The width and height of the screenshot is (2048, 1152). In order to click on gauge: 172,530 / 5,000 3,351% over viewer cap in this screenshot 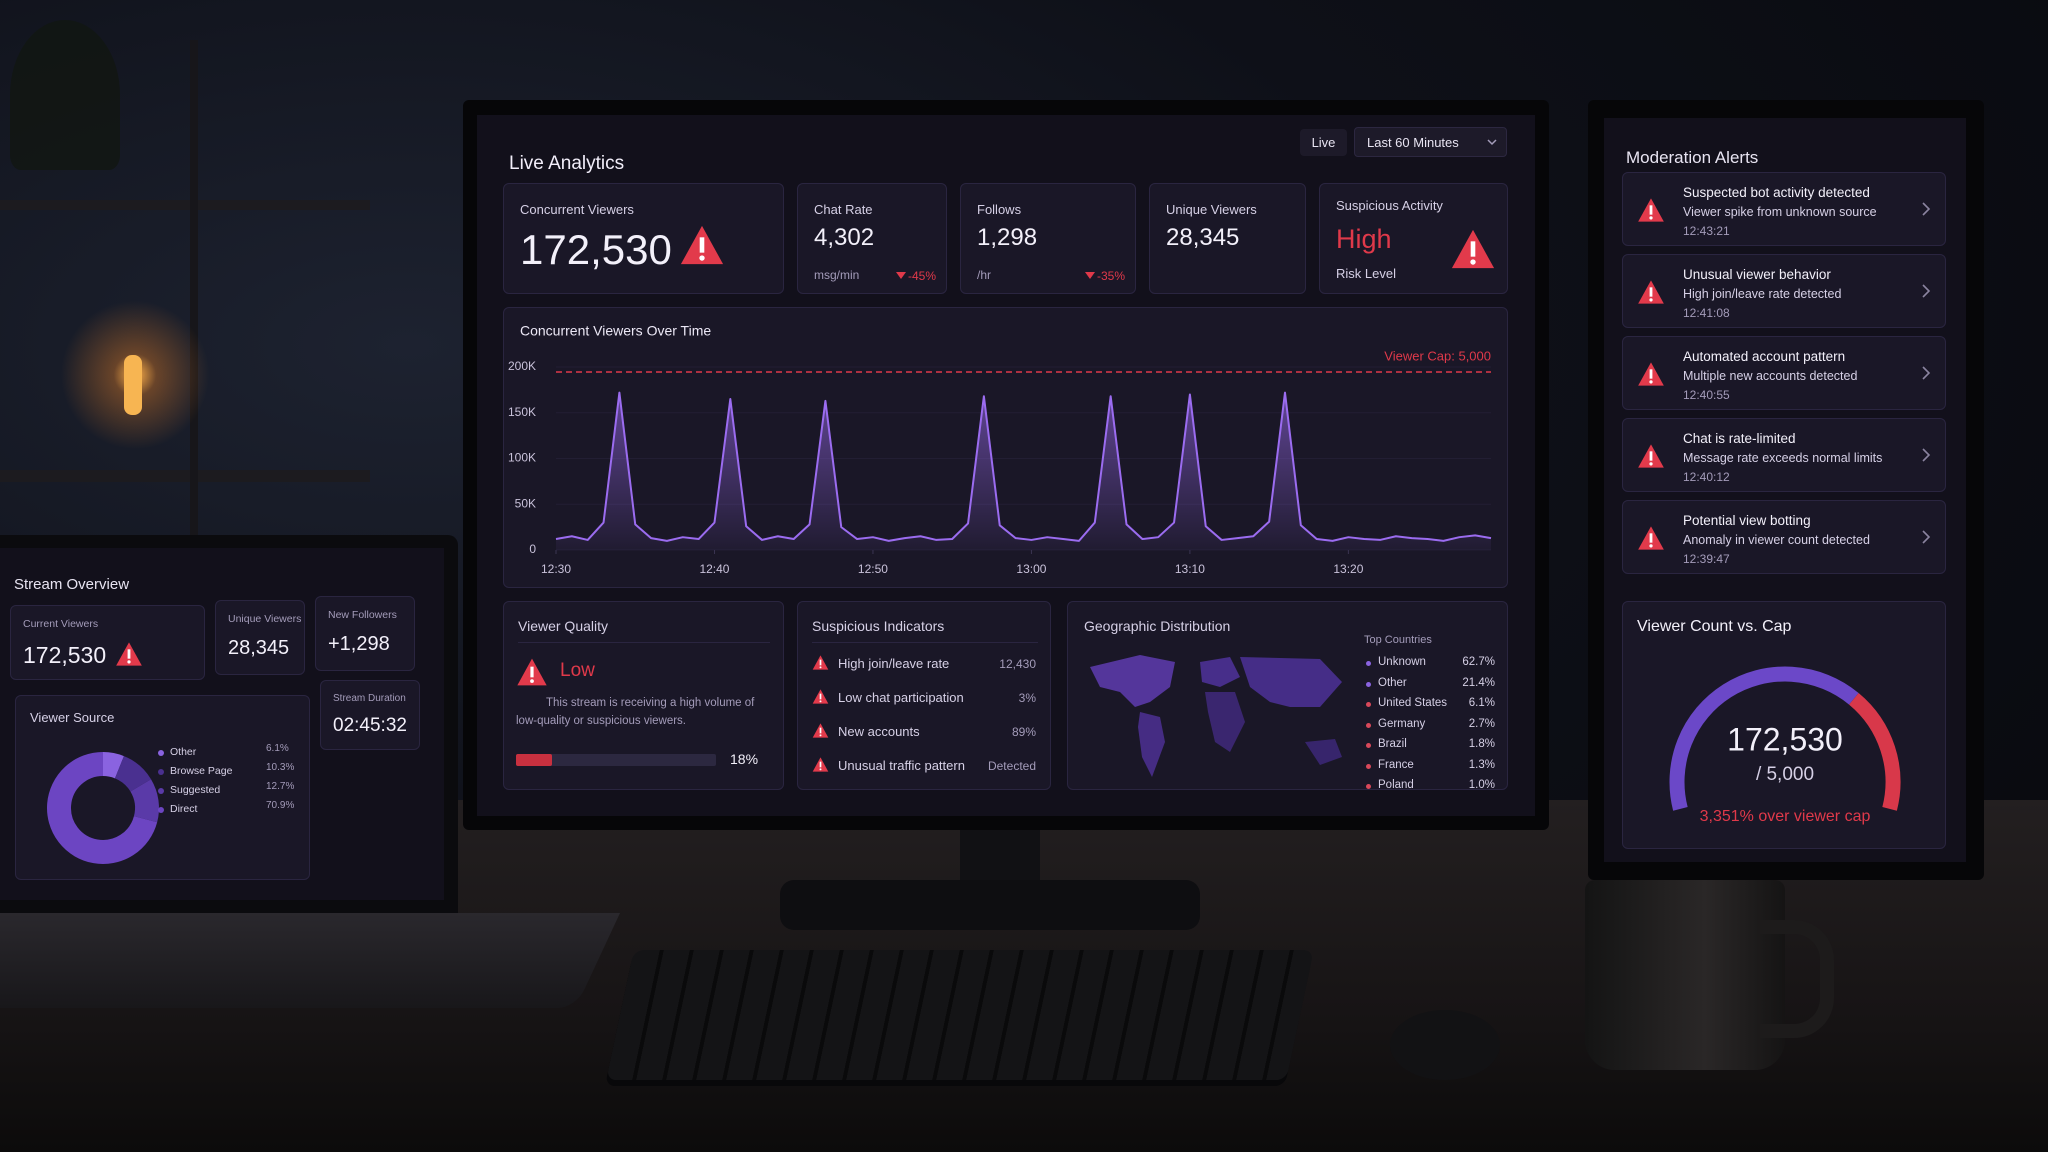, I will do `click(1785, 745)`.